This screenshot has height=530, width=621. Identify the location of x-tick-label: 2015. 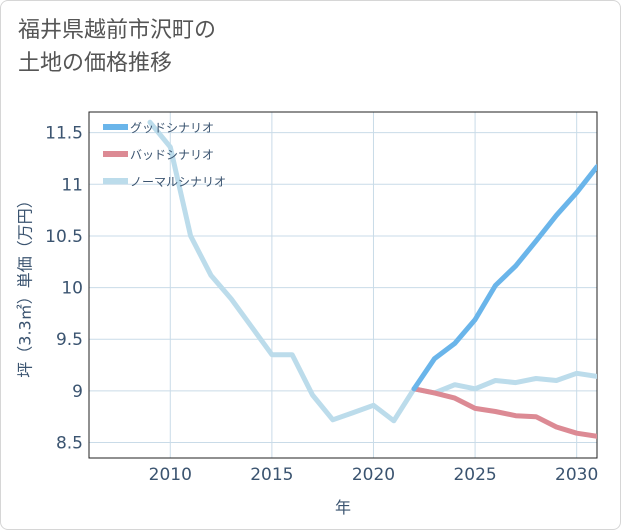
(271, 475).